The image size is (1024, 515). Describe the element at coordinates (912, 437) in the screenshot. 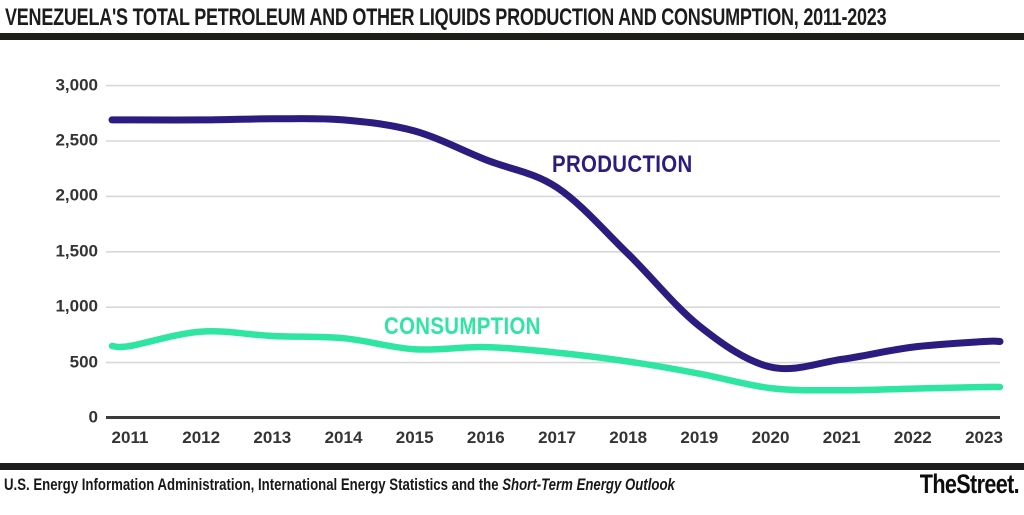

I see `x-tick-label-2022: 2022` at that location.